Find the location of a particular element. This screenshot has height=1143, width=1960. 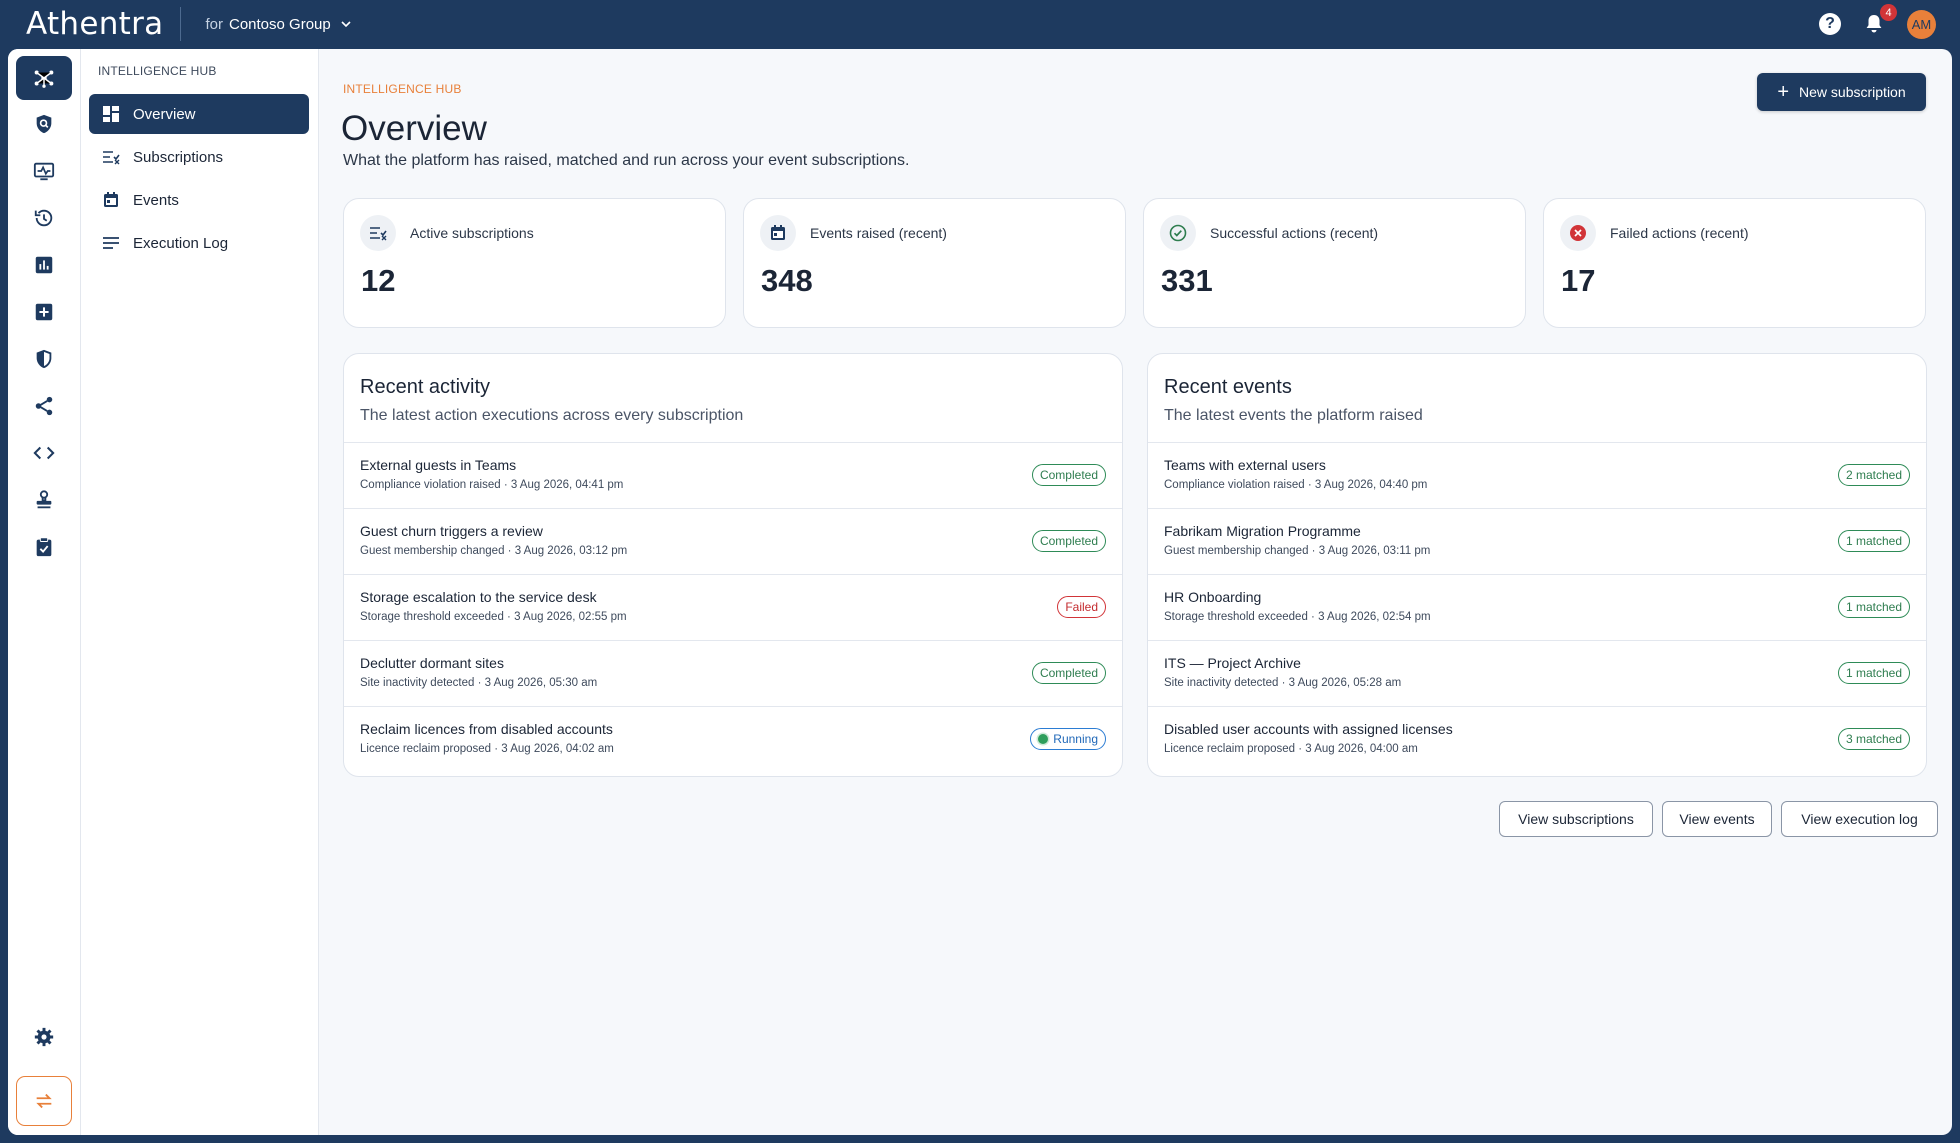

icon-rail is located at coordinates (44, 592).